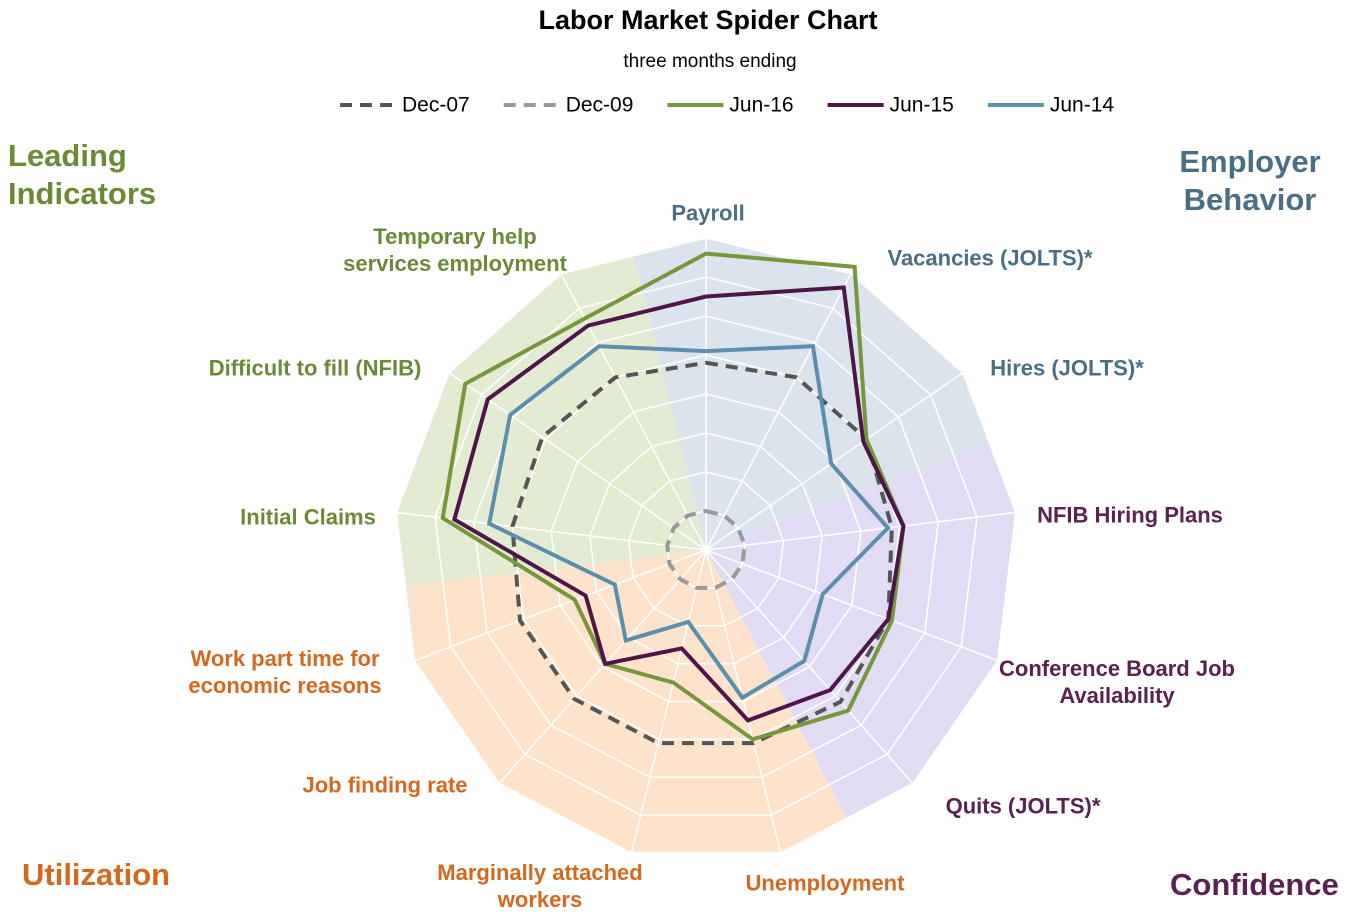 Image resolution: width=1368 pixels, height=918 pixels. I want to click on axis-label: Payroll, so click(708, 213).